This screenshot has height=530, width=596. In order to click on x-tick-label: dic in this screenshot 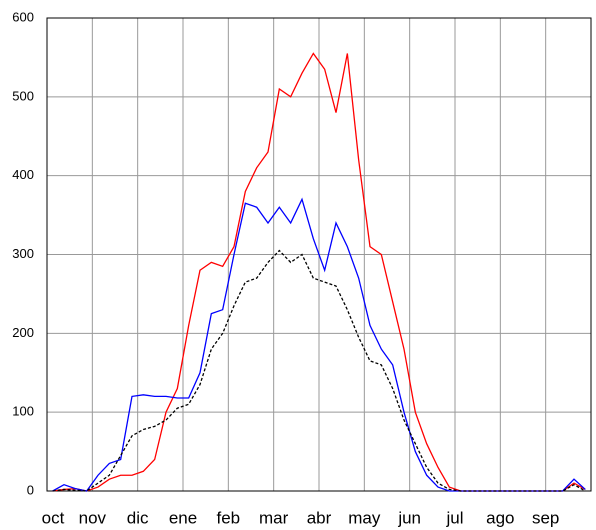, I will do `click(138, 517)`.